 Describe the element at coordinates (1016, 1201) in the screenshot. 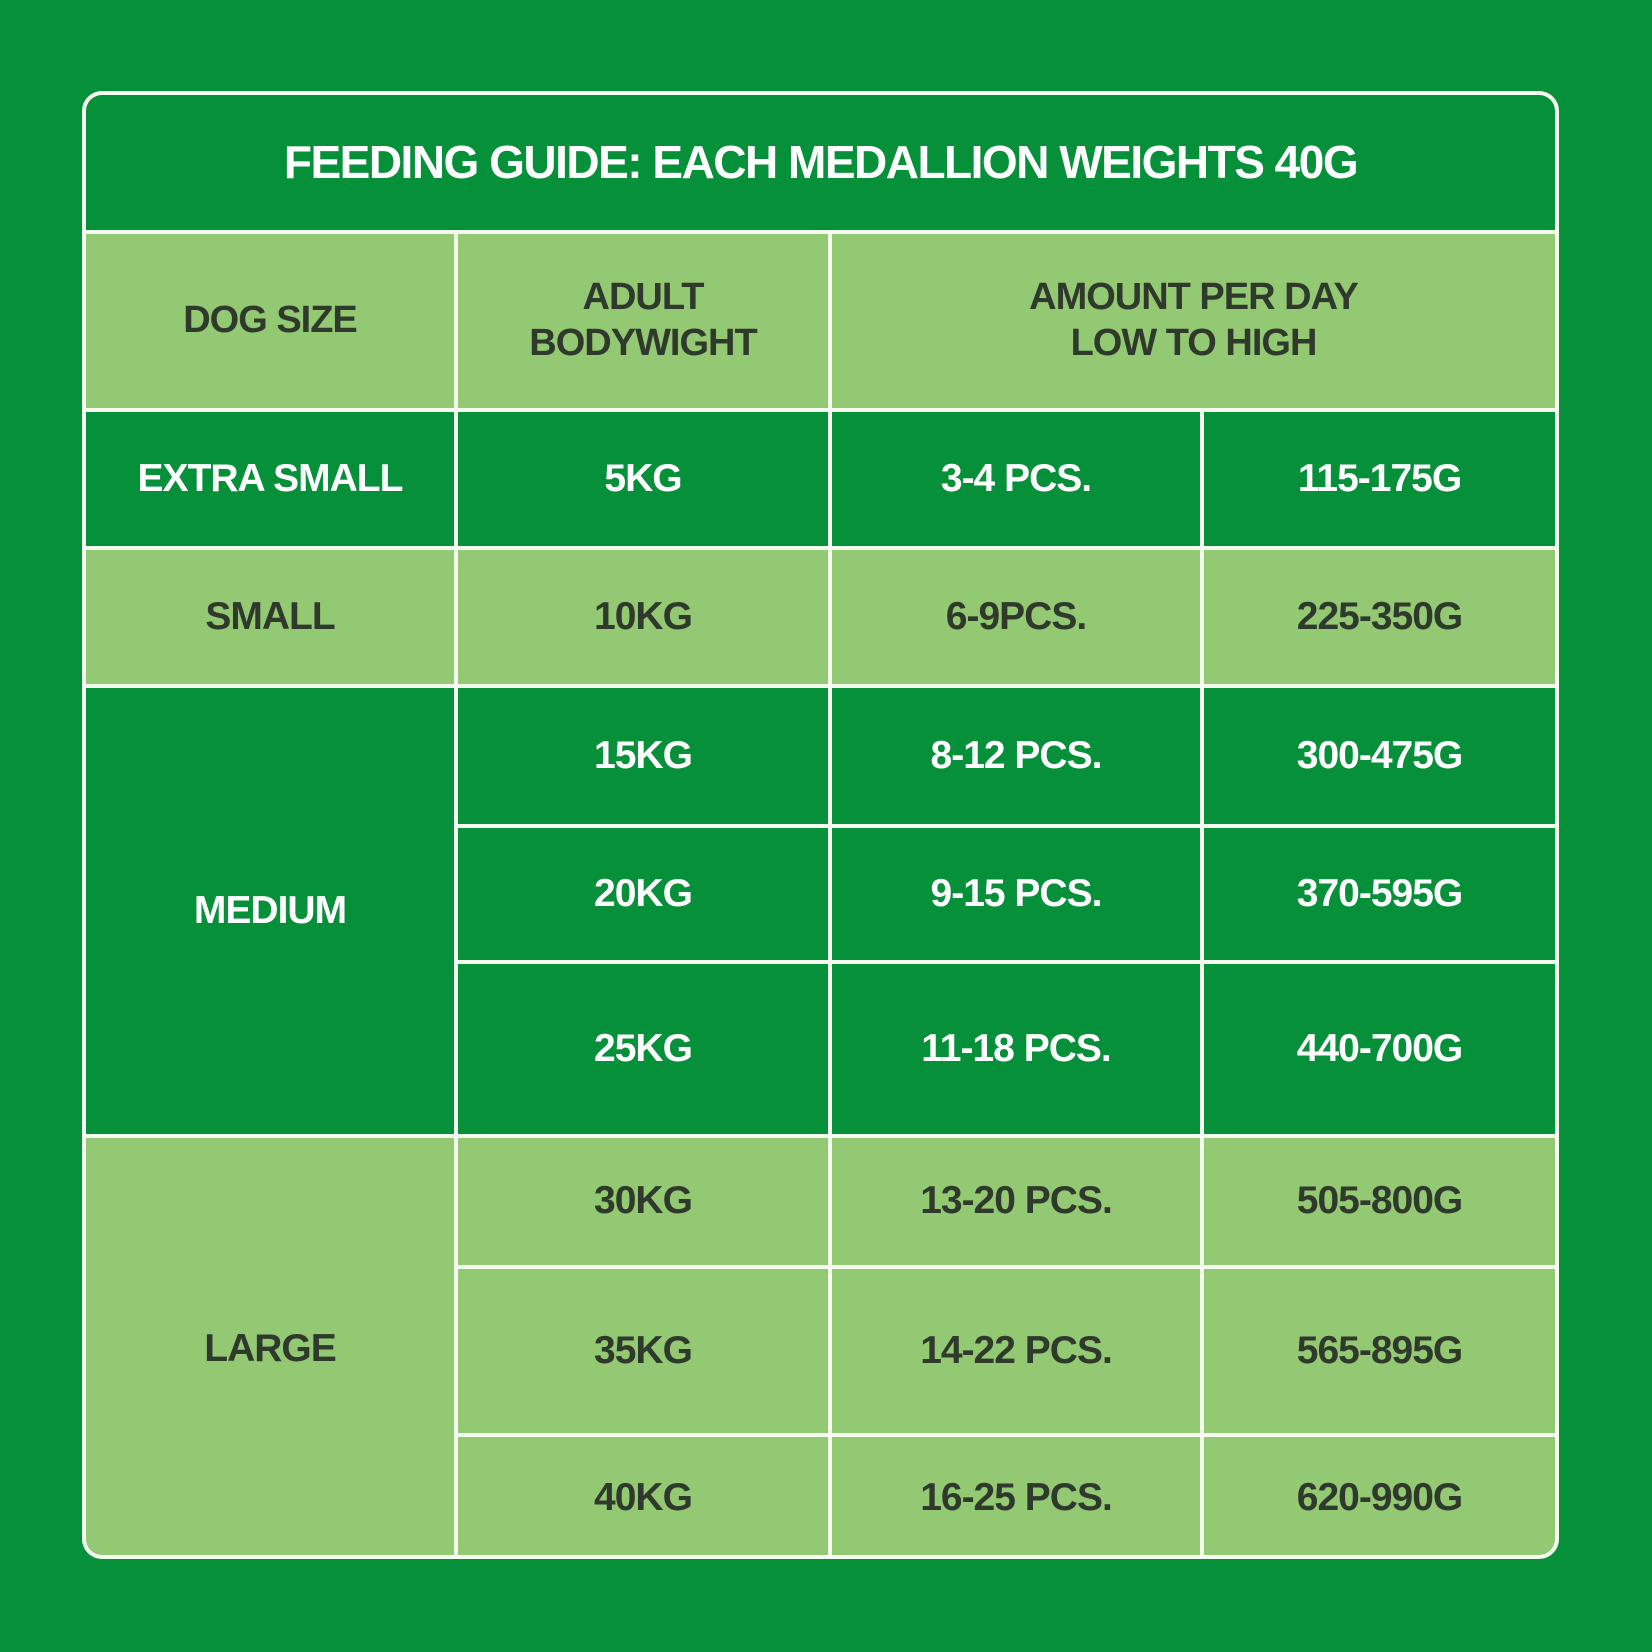

I see `pieces-cell: 13-20 PCS.` at that location.